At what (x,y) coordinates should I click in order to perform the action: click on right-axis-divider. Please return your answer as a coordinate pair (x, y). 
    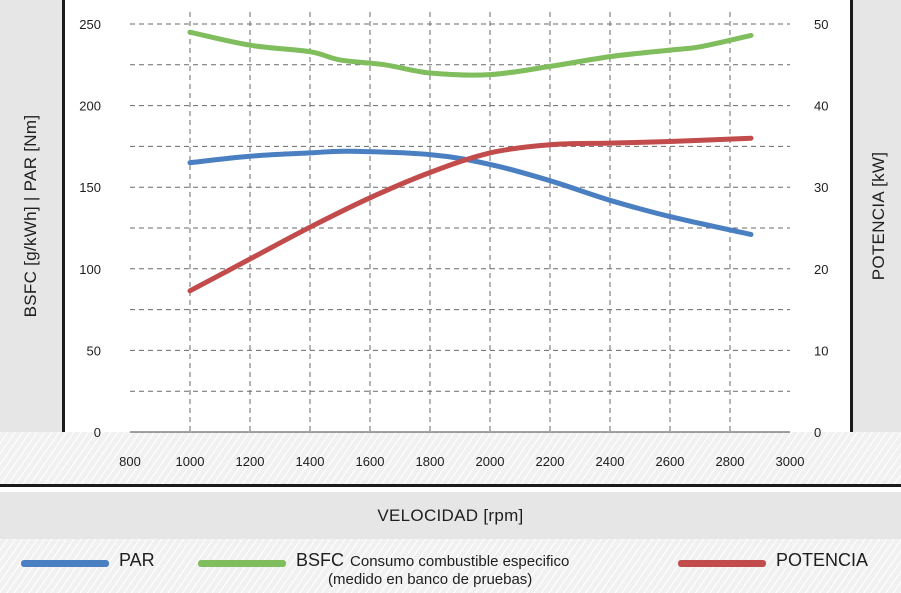
    Looking at the image, I should click on (851, 216).